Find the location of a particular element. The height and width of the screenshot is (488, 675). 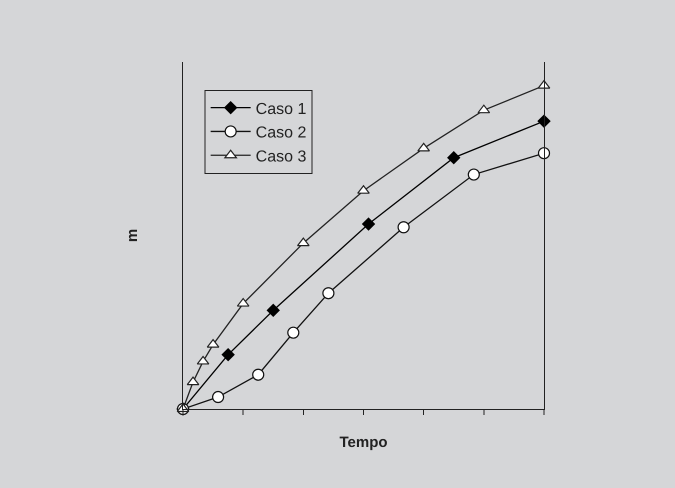

x-axis-title: Tempo is located at coordinates (363, 443).